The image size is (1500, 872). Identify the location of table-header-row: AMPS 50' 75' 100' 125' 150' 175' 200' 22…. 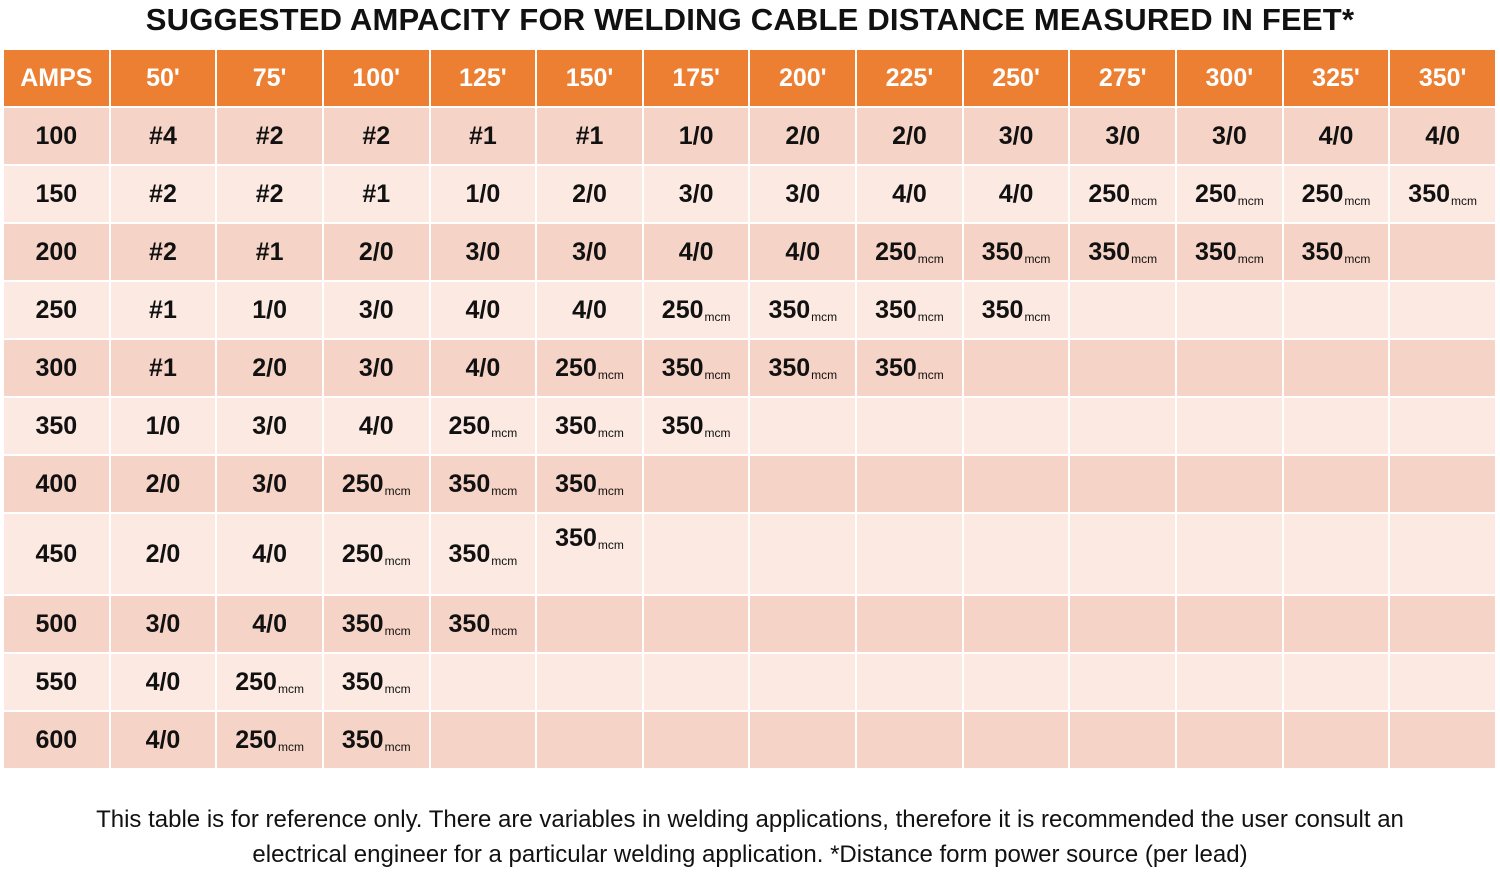
(749, 78).